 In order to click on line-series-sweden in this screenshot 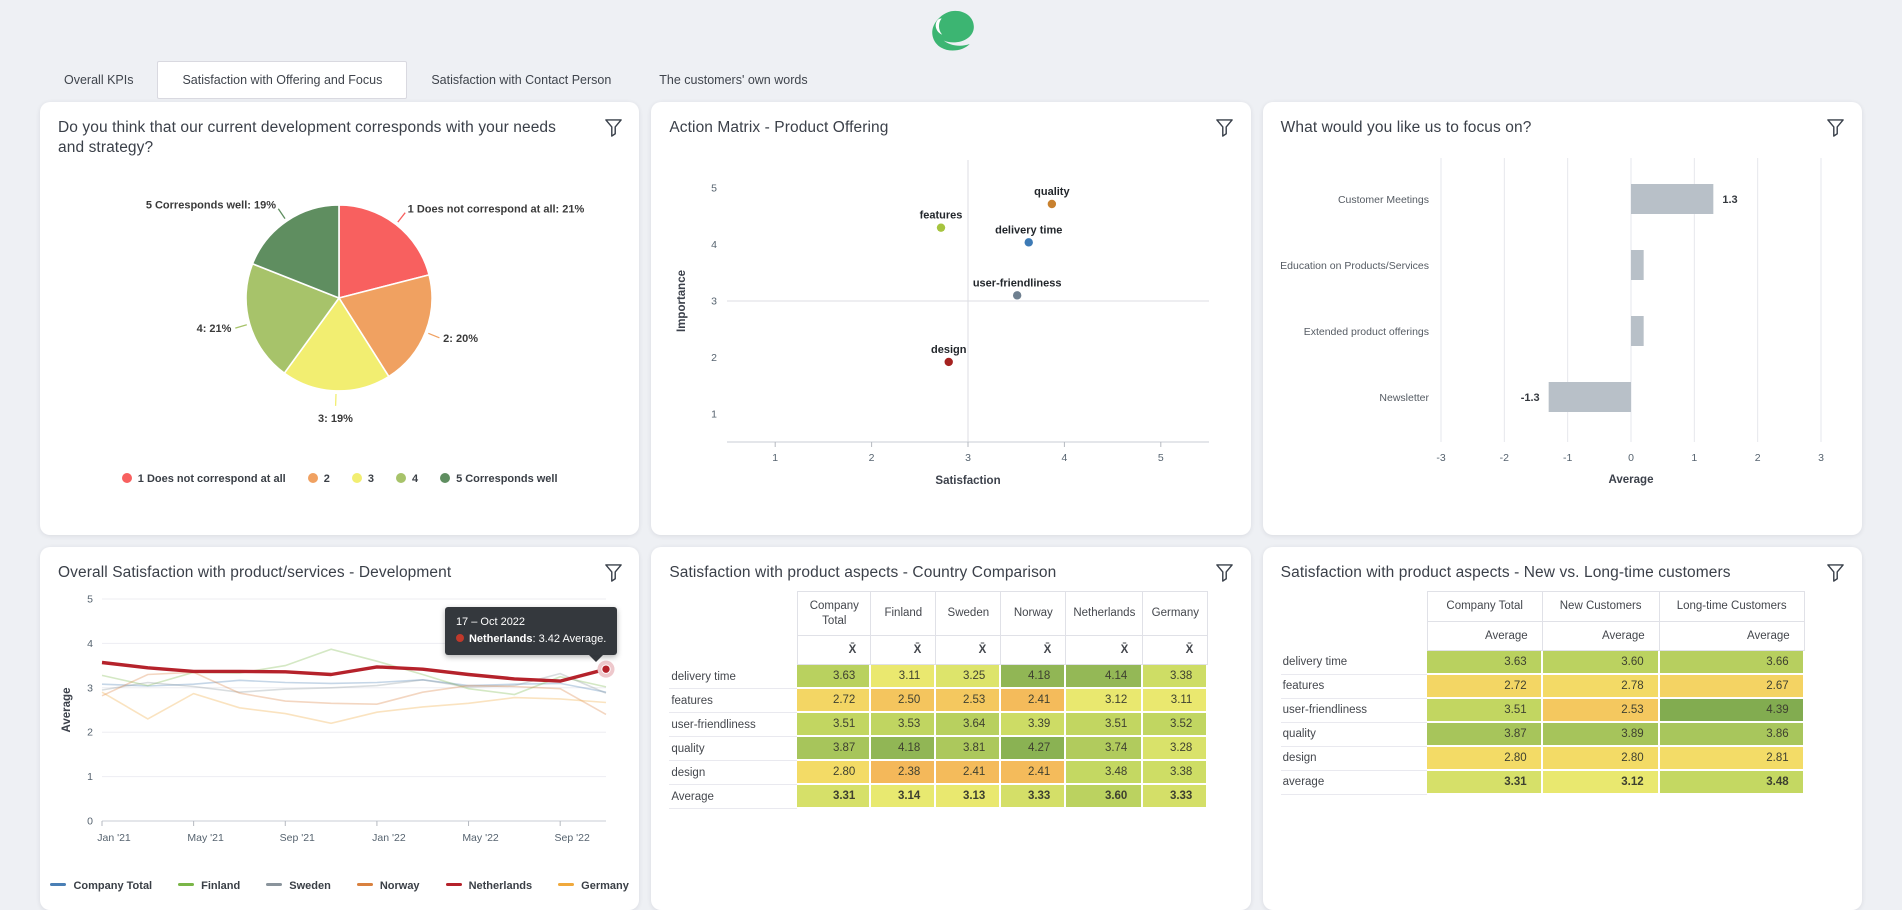, I will do `click(354, 683)`.